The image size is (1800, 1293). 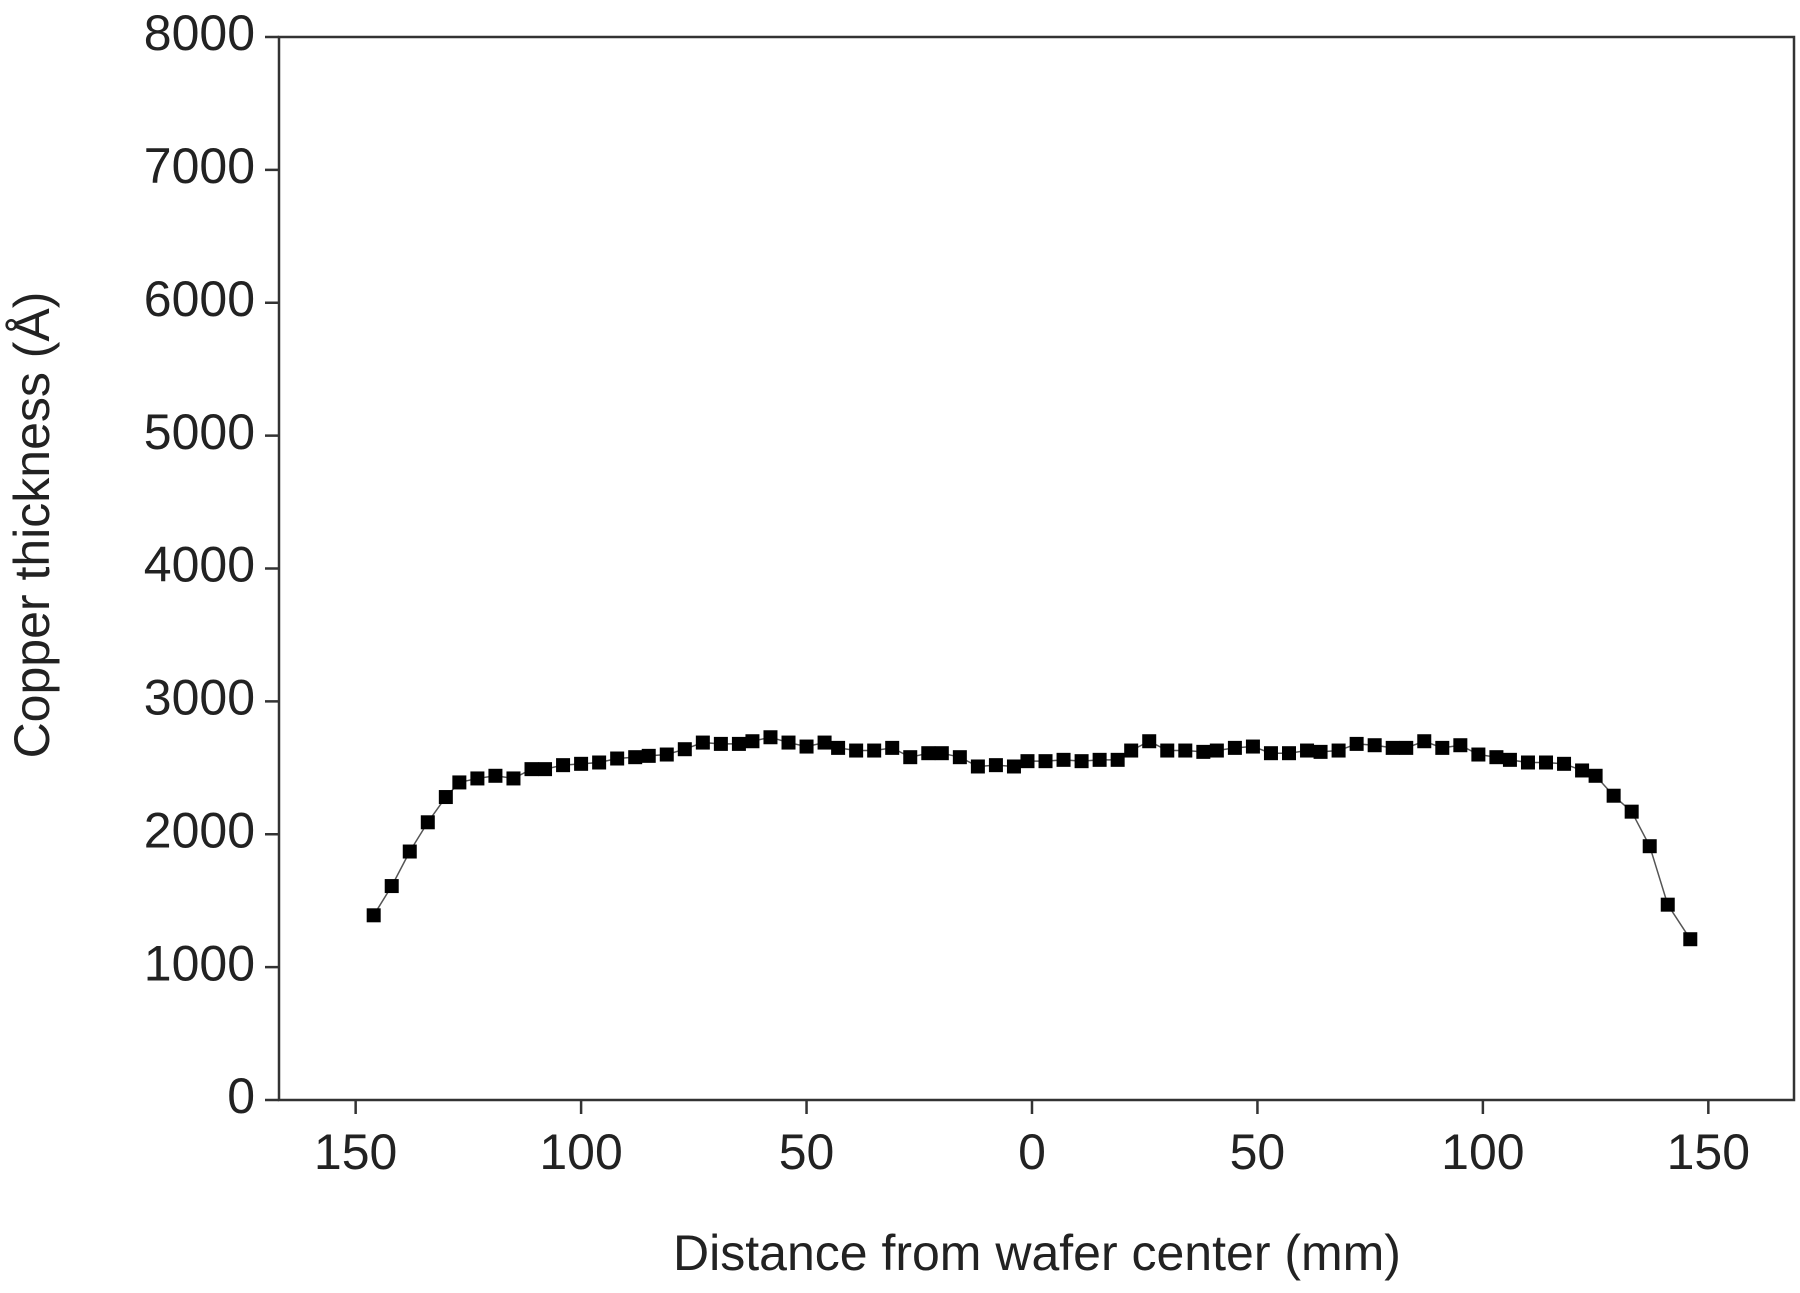 What do you see at coordinates (199, 299) in the screenshot?
I see `y-tick-label: 6000` at bounding box center [199, 299].